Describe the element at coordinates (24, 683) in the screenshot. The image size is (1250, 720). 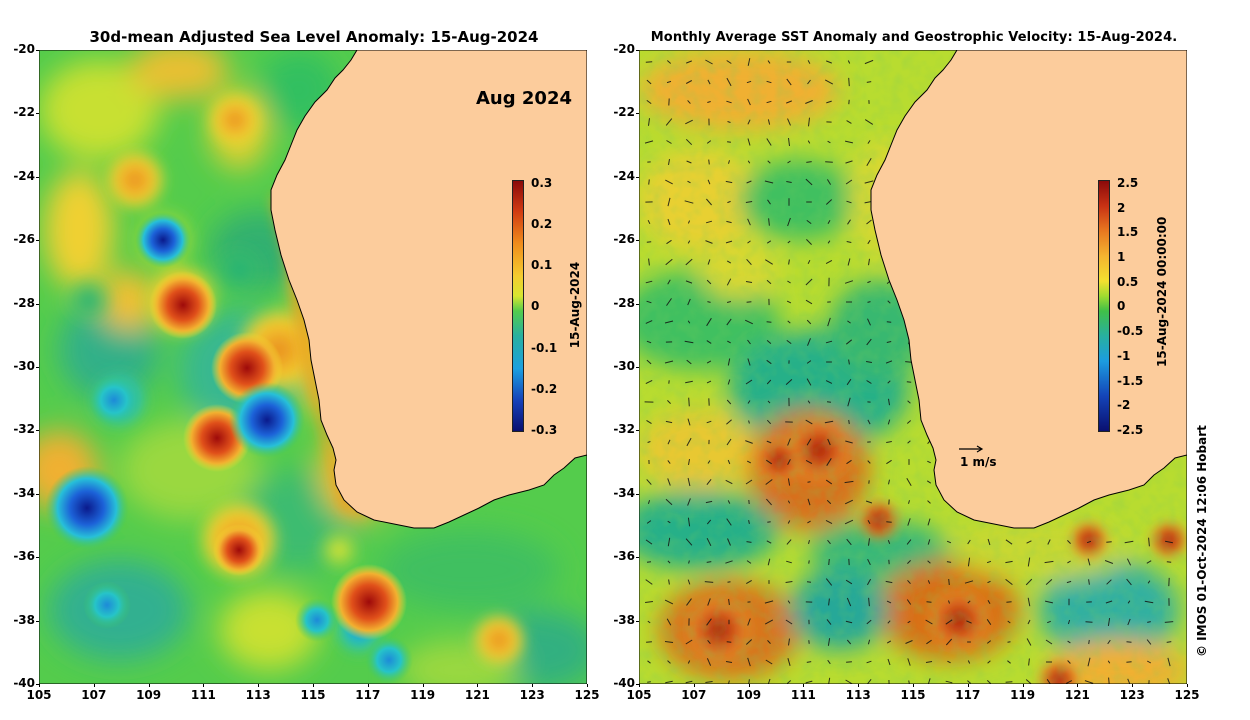
I see `left-lat-tick-label: -40` at that location.